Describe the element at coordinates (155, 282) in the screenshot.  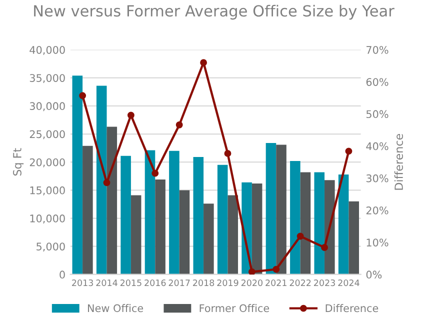
I see `x-tick-label: 2016` at that location.